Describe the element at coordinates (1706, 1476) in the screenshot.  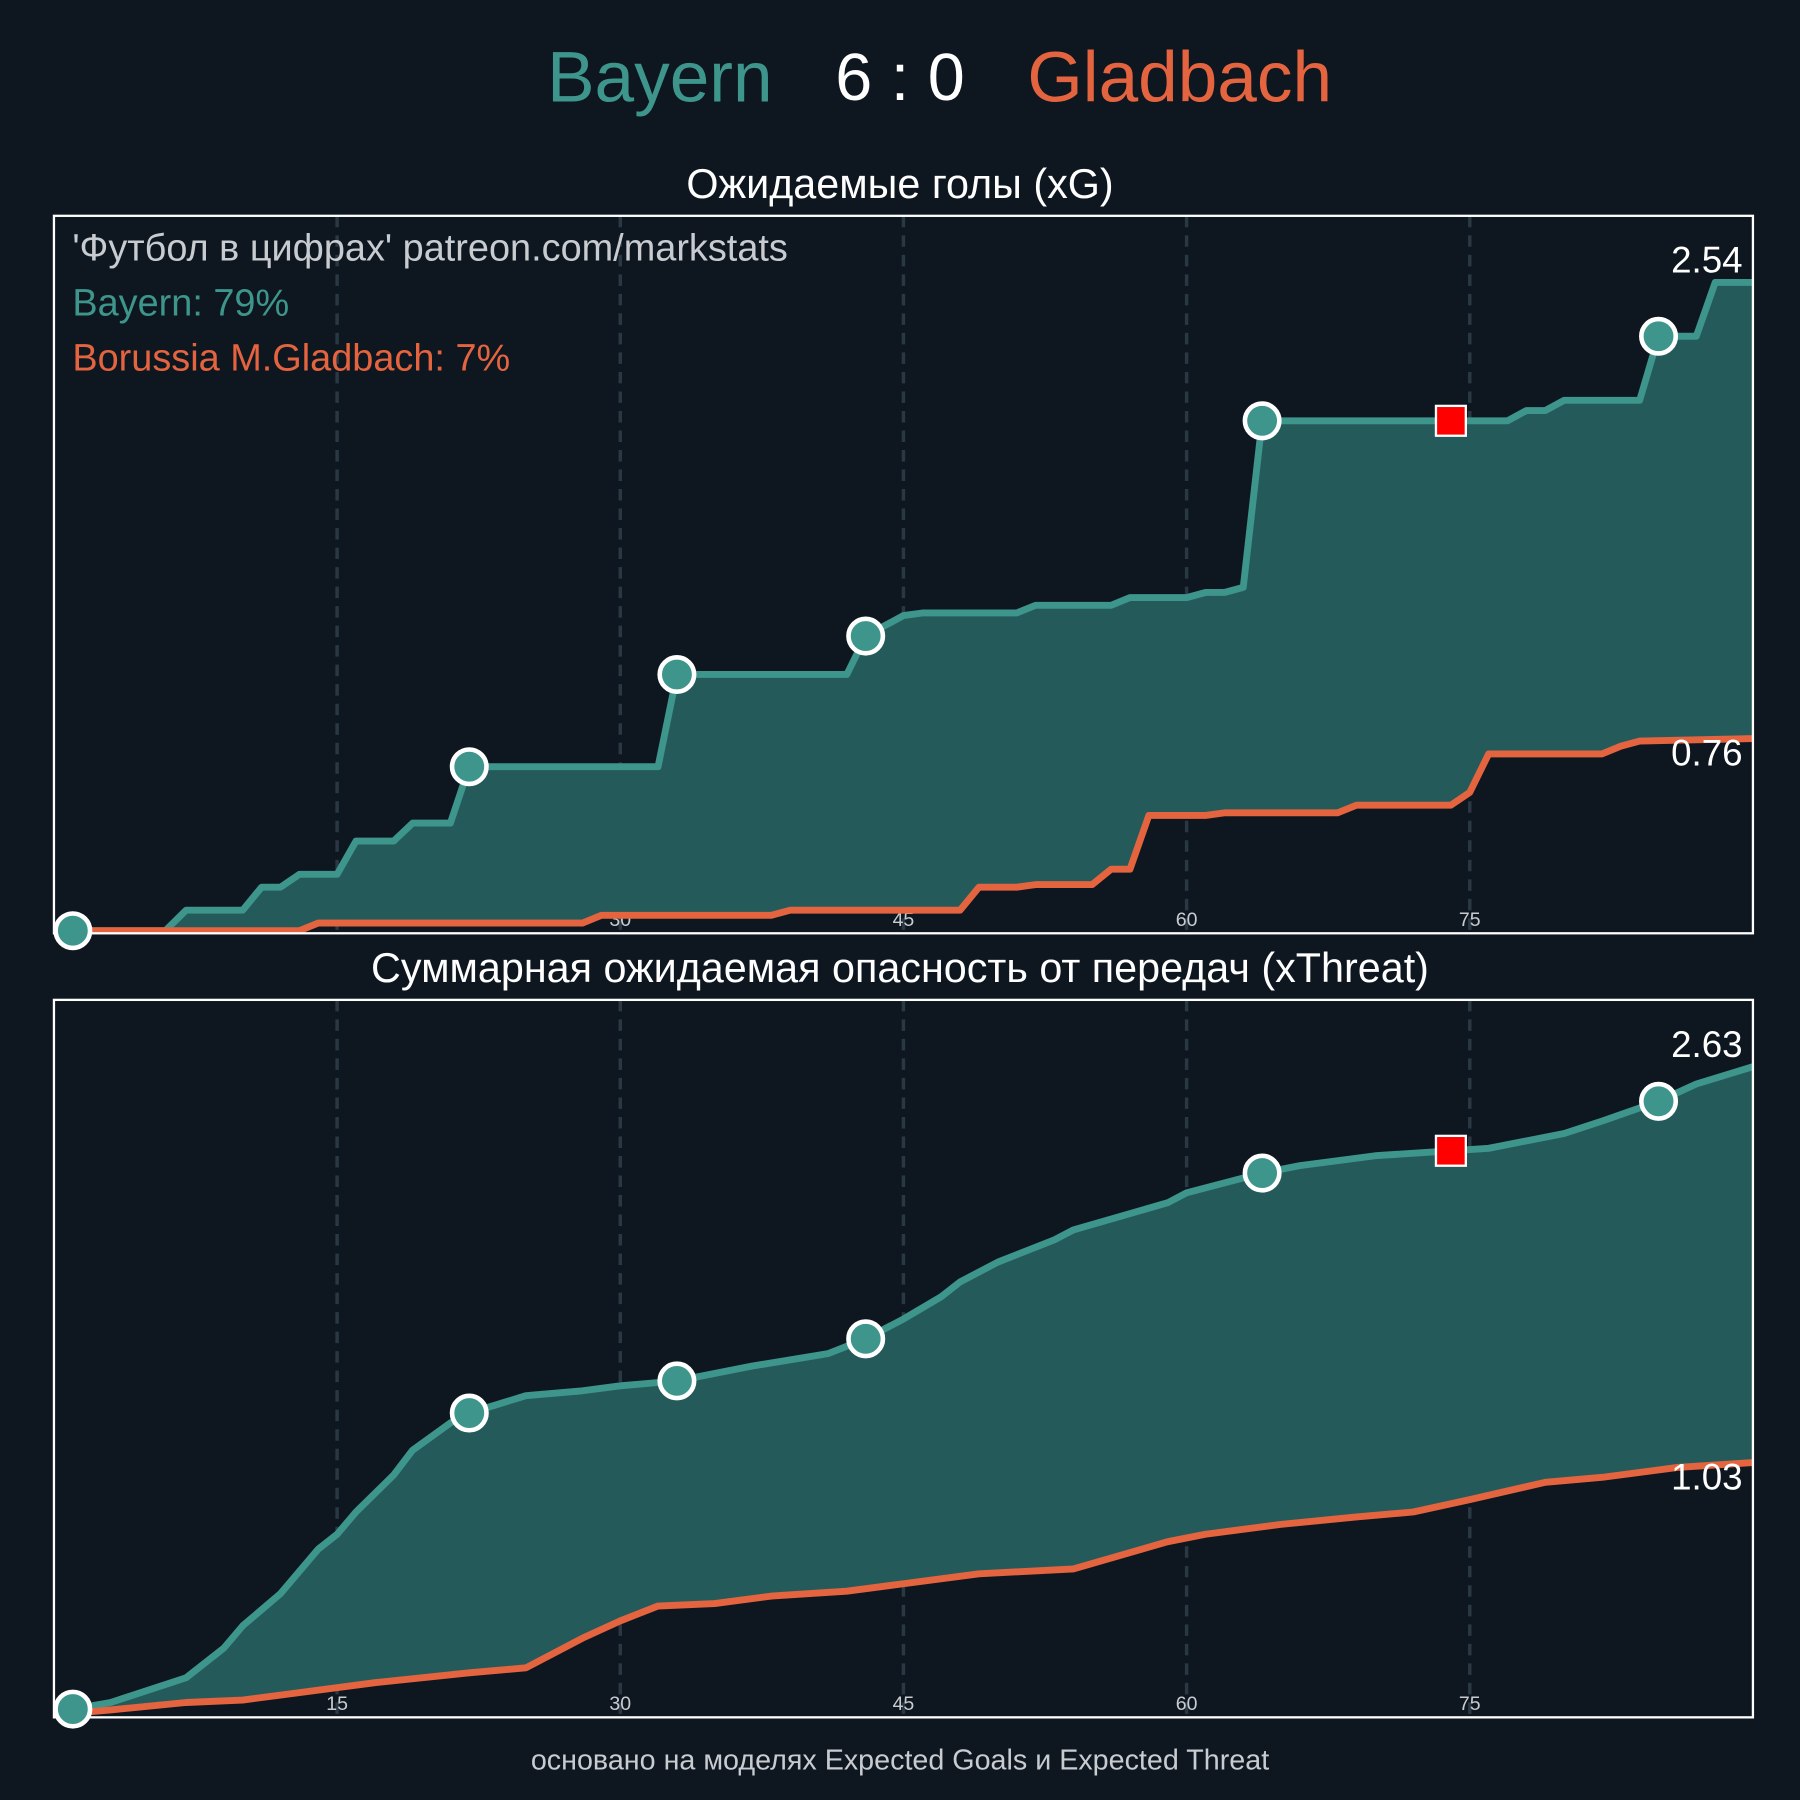
I see `end-value-label: 1.03` at that location.